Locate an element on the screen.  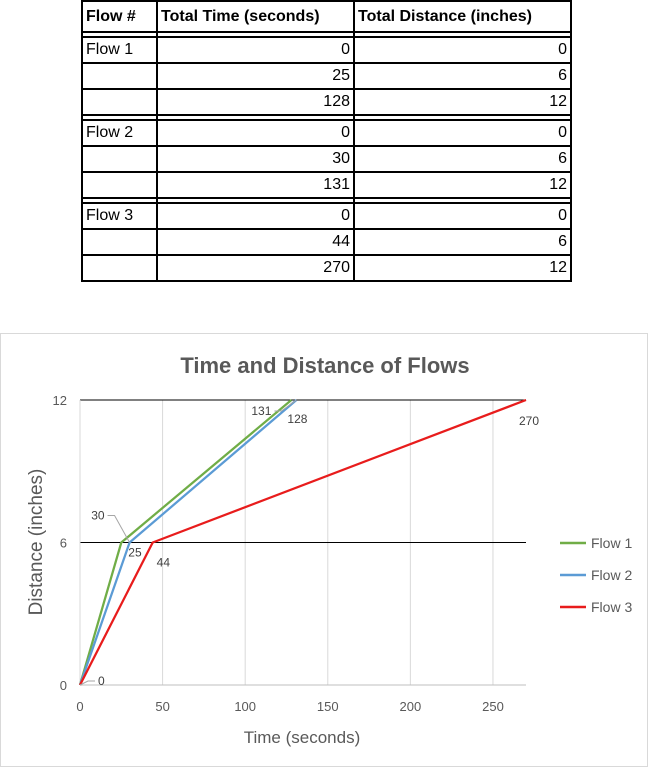
header-flow: Flow # is located at coordinates (119, 16).